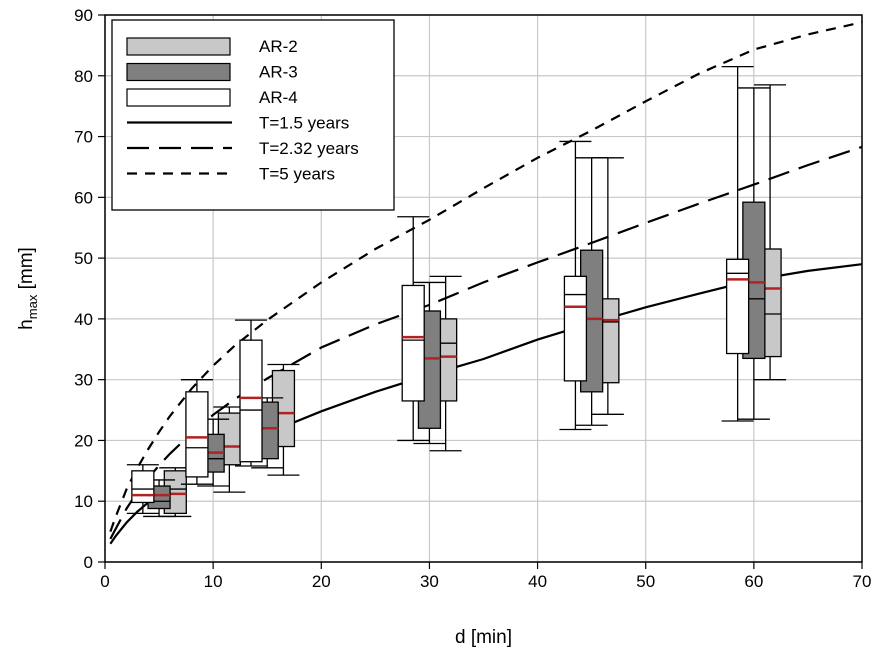  Describe the element at coordinates (83, 501) in the screenshot. I see `y-tick-label: 10` at that location.